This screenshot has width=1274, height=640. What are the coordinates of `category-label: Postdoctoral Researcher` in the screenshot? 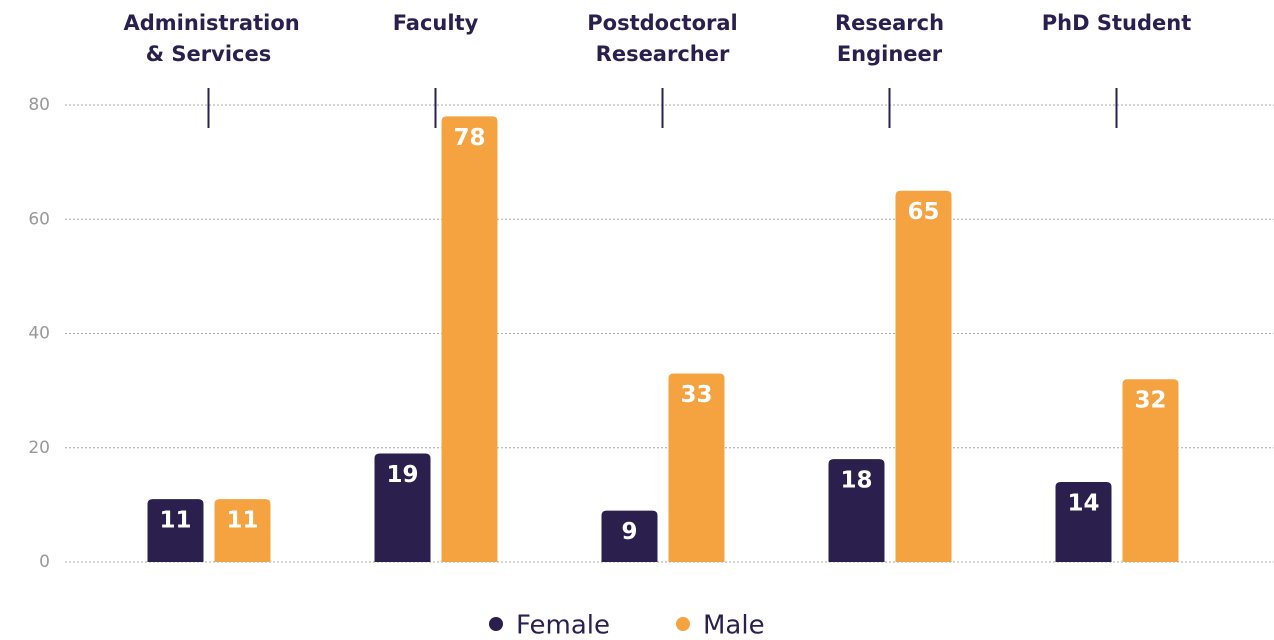 It's located at (662, 38).